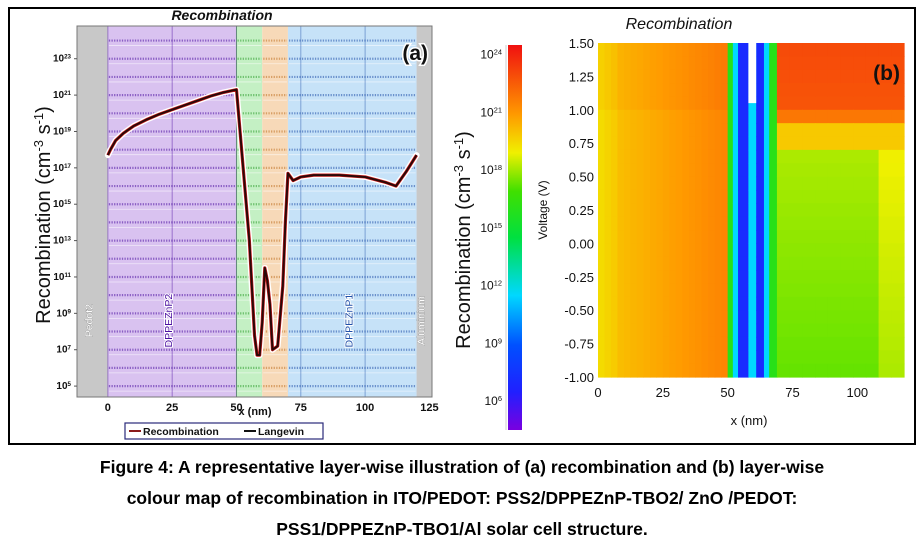  Describe the element at coordinates (491, 285) in the screenshot. I see `colorbar-tick-label: 1012` at that location.